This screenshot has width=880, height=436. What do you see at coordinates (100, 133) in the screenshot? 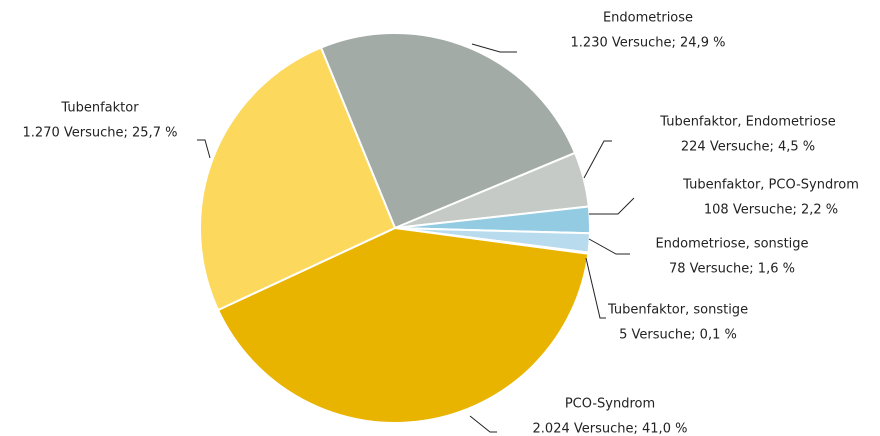
I see `value-label: 1.270 Versuche; 25,7 %` at bounding box center [100, 133].